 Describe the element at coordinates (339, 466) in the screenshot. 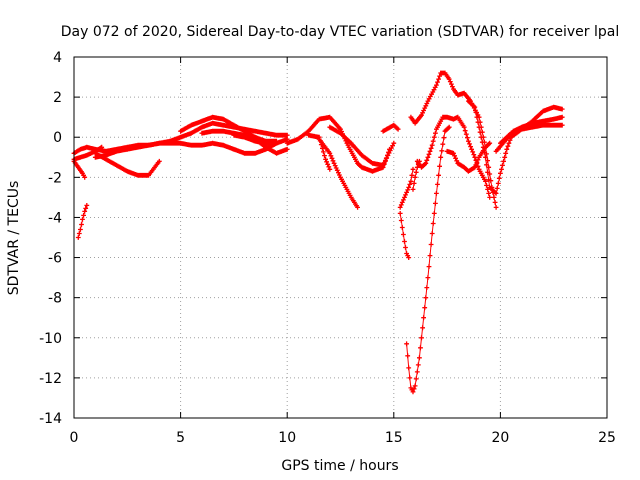

I see `x-axis-title: GPS time / hours` at that location.